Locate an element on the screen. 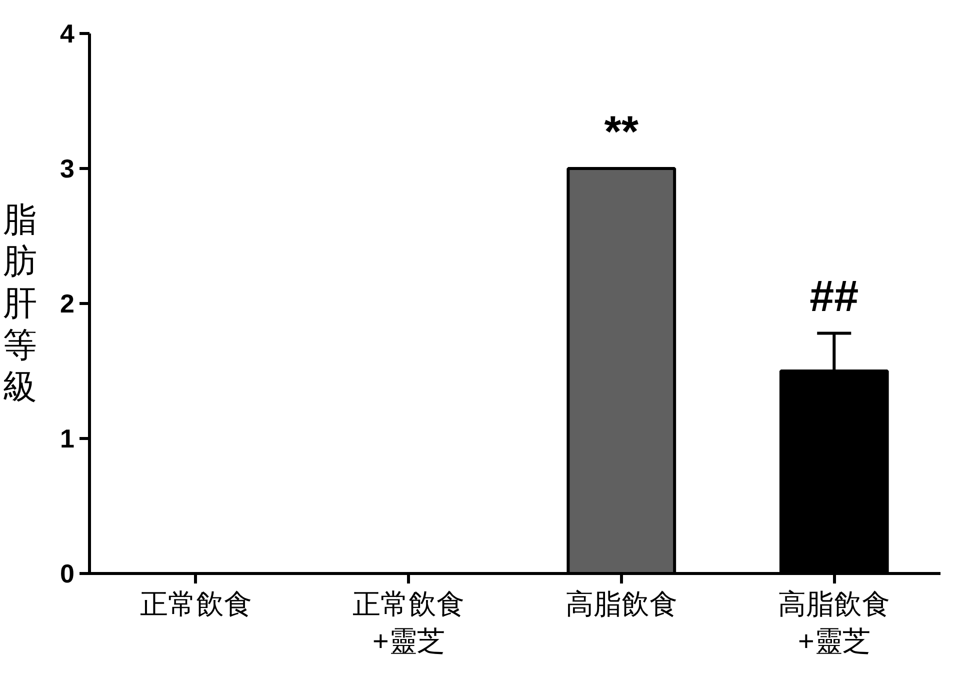 This screenshot has height=698, width=960. x-tick-label: 高脂飲食 is located at coordinates (621, 604).